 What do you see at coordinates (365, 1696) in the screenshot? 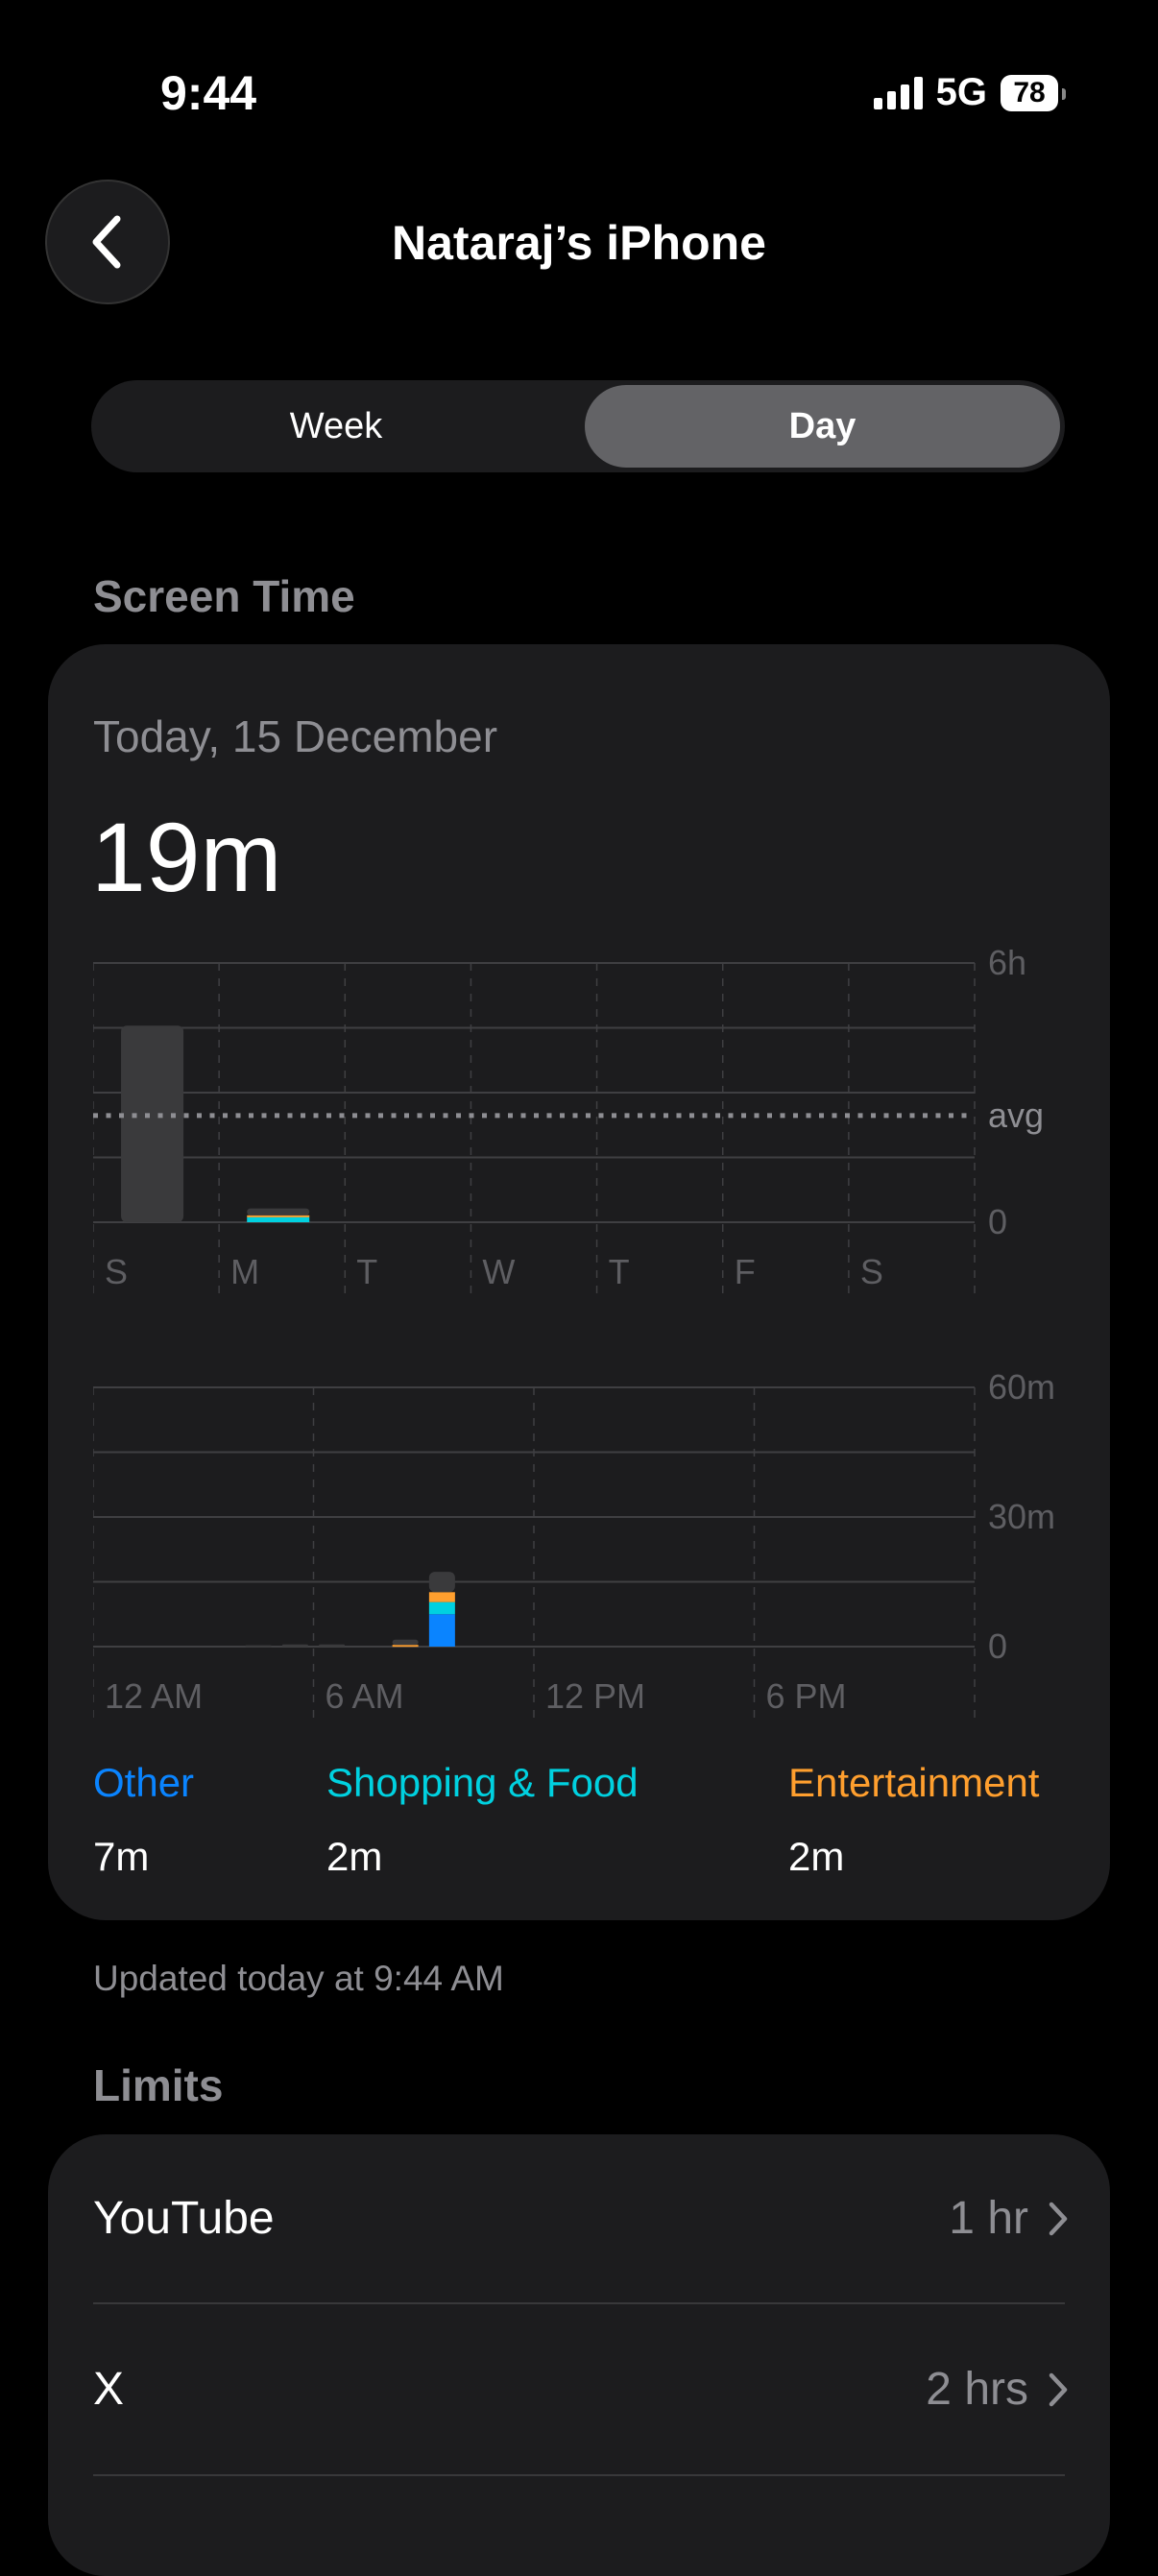
I see `hour-label: 6 AM` at bounding box center [365, 1696].